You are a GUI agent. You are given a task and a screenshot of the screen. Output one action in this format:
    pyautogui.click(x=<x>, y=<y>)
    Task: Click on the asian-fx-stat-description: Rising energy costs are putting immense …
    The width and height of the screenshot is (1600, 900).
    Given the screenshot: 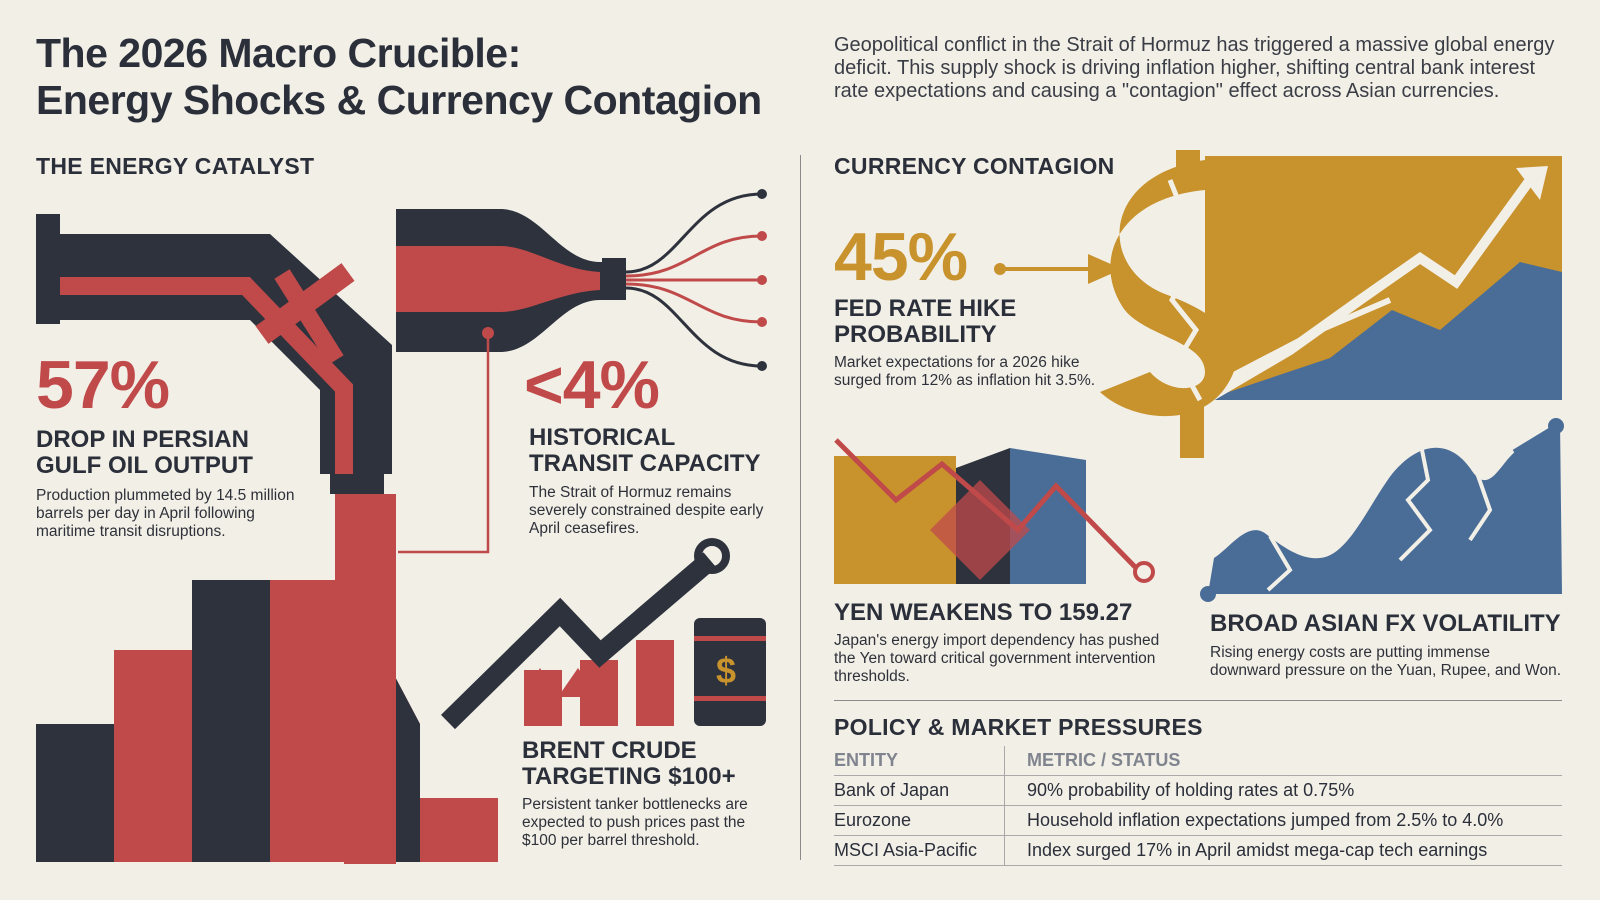 What is the action you would take?
    pyautogui.click(x=1385, y=661)
    